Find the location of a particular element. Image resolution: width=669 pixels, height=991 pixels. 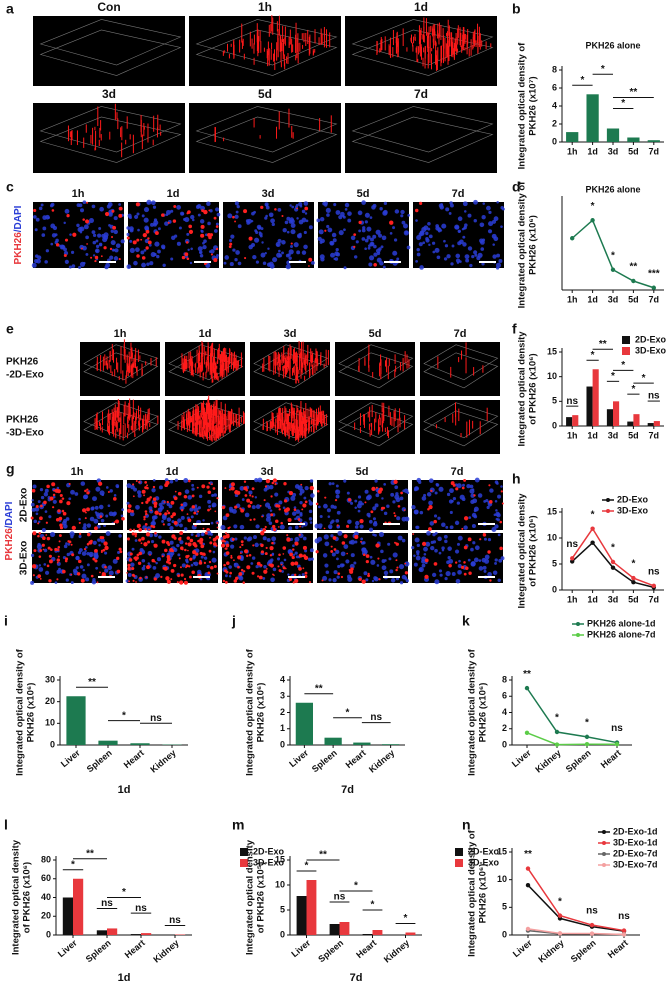

x-tick-label: 1h is located at coordinates (572, 435).